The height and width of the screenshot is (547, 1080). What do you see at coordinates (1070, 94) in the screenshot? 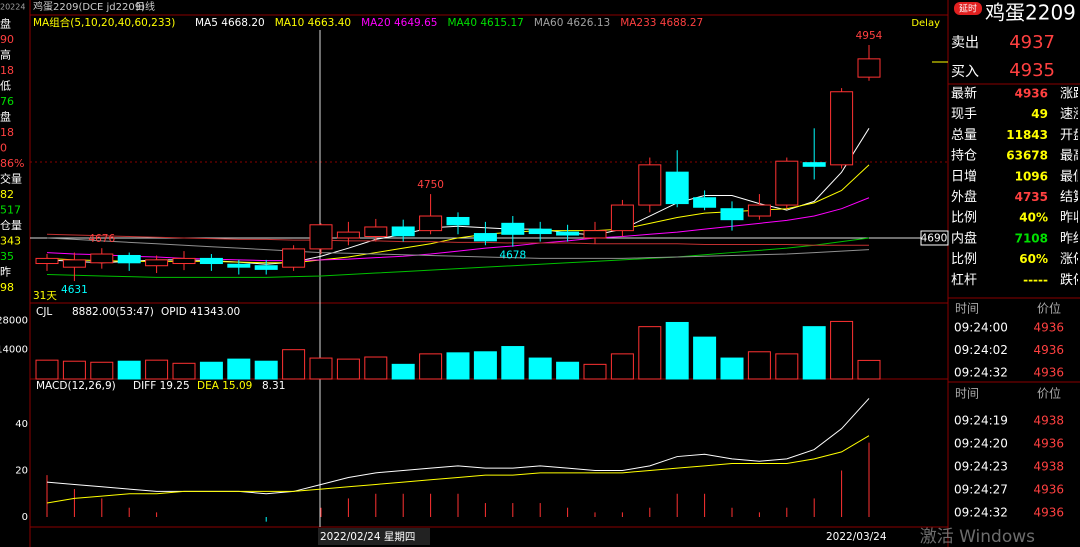
I see `quote-extra: 涨跌` at bounding box center [1070, 94].